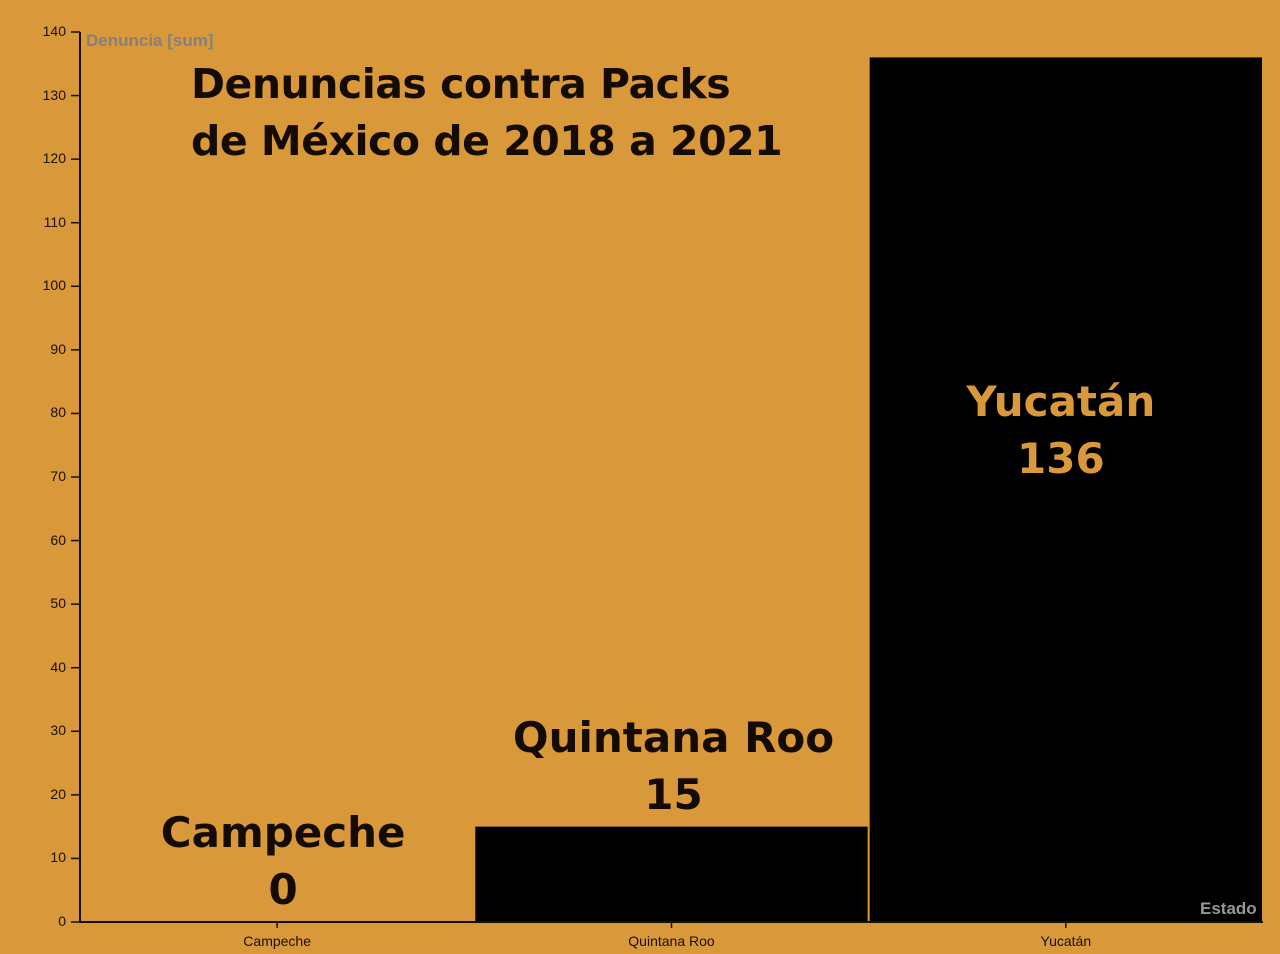 Image resolution: width=1280 pixels, height=954 pixels. I want to click on y-tick-label: 10, so click(58, 857).